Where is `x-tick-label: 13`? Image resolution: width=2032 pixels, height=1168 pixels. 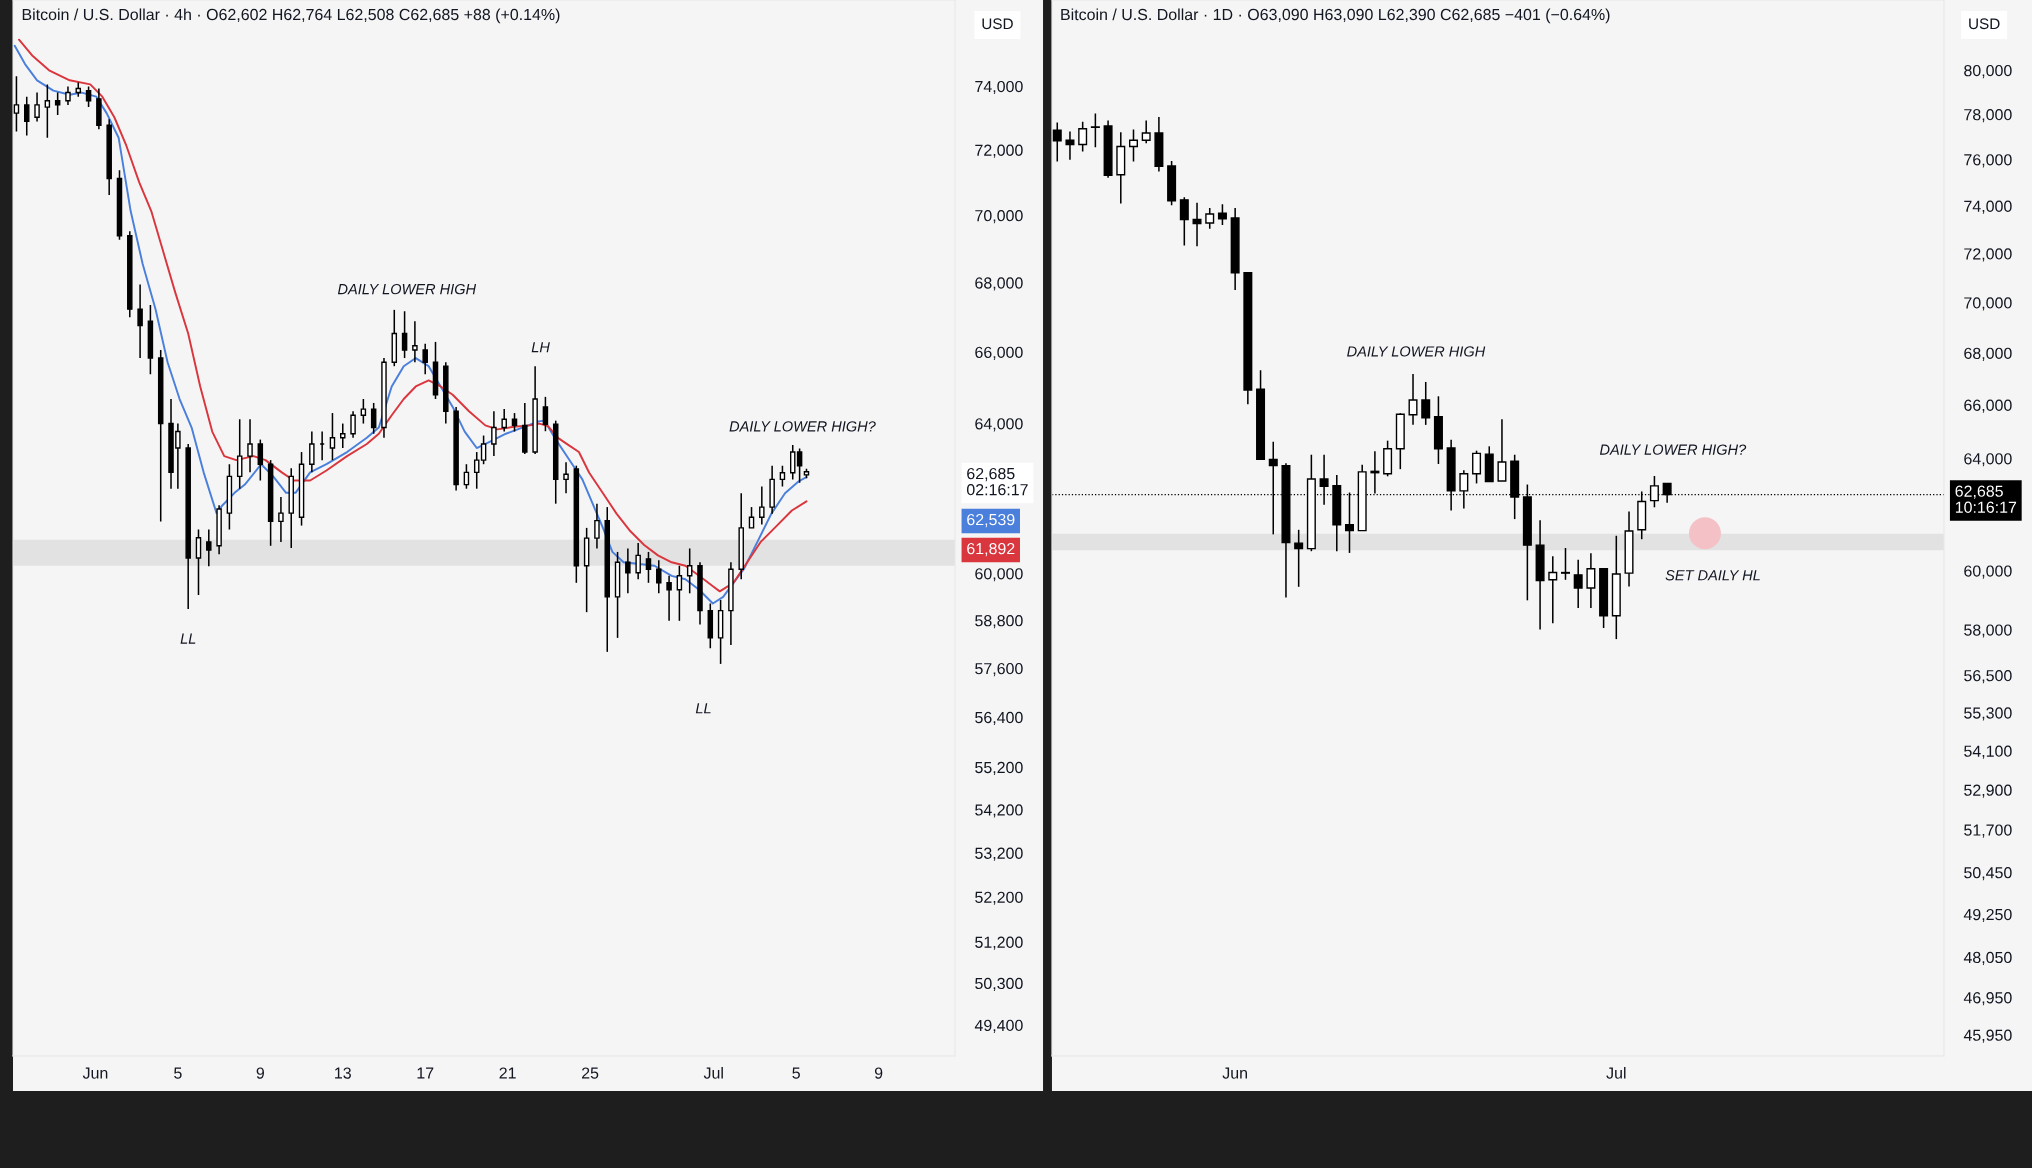 x-tick-label: 13 is located at coordinates (343, 1073).